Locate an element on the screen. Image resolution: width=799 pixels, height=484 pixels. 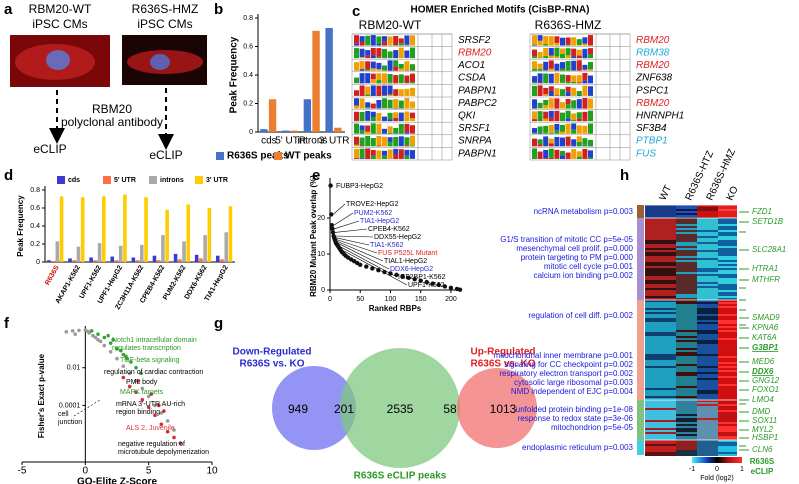
go-term: endoplasmic reticulum p=0.003 is located at coordinates (578, 447).